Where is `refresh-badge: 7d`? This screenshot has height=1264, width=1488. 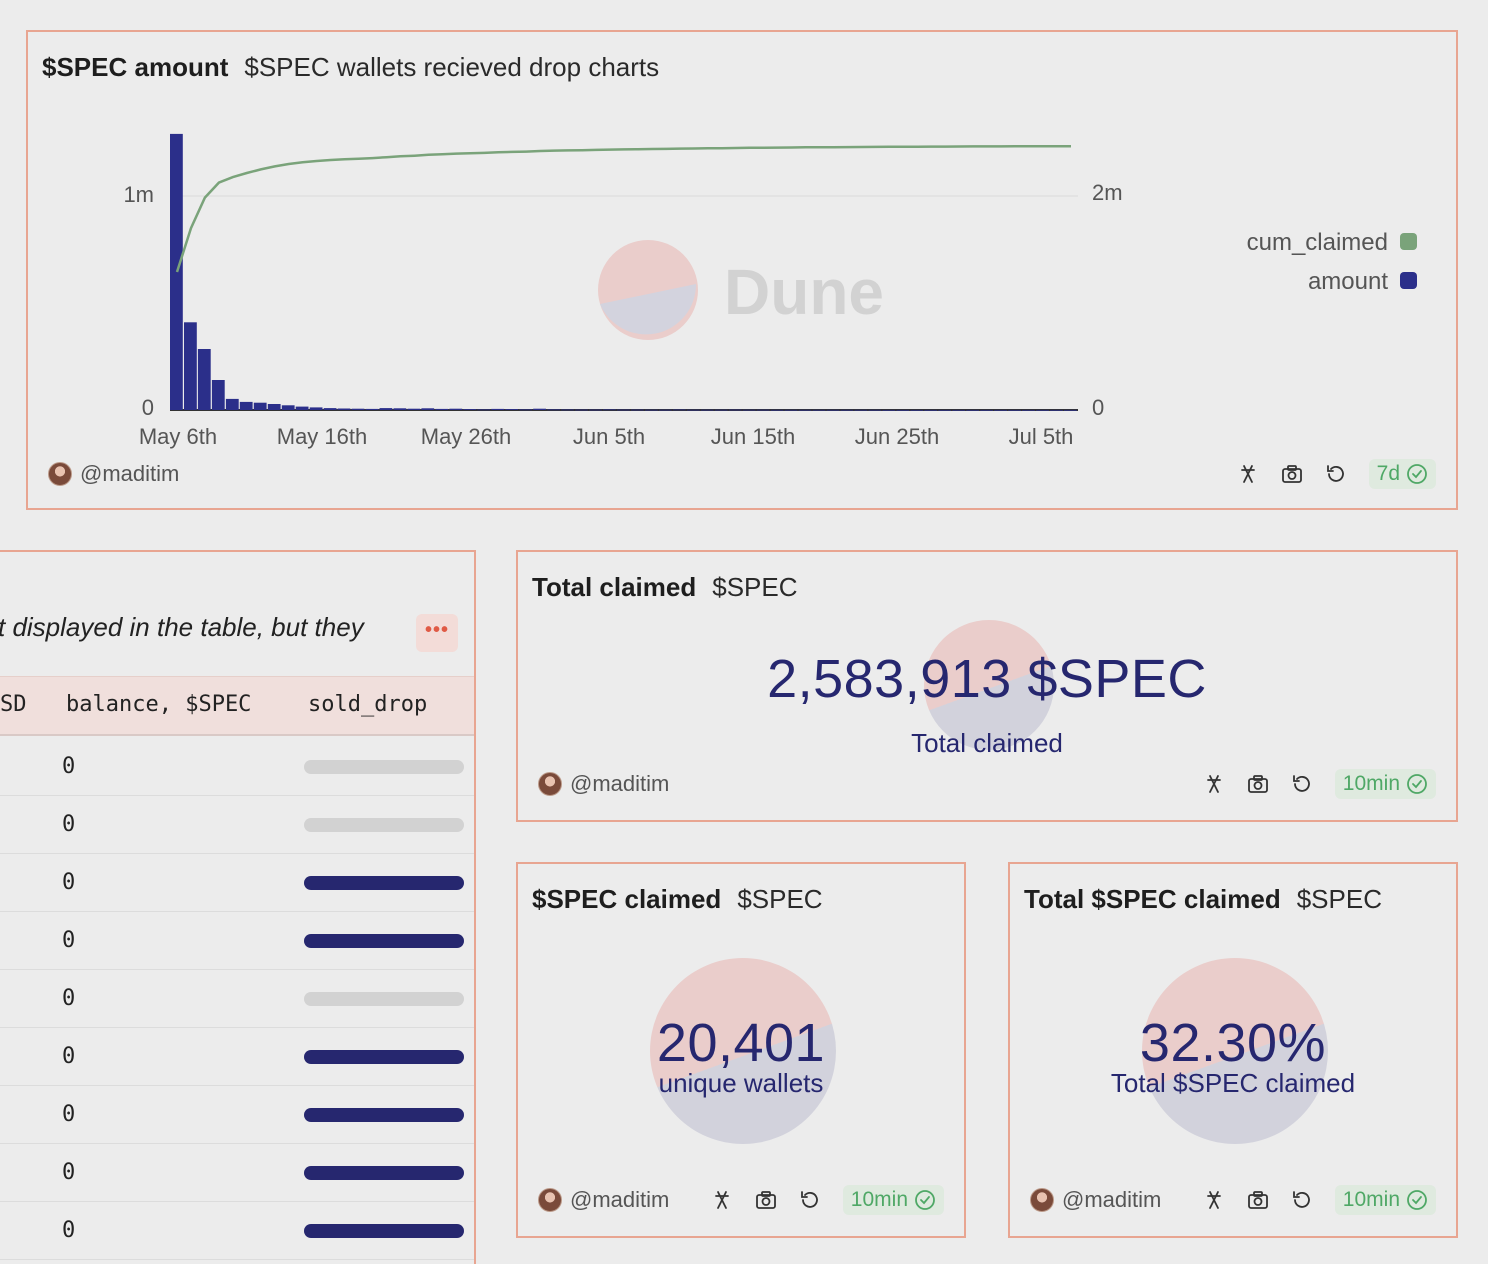 refresh-badge: 7d is located at coordinates (1402, 474).